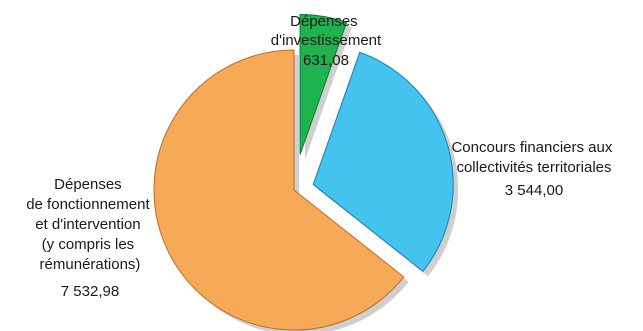 Image resolution: width=643 pixels, height=331 pixels. What do you see at coordinates (534, 190) in the screenshot?
I see `slice-value-concours: 3 544,00` at bounding box center [534, 190].